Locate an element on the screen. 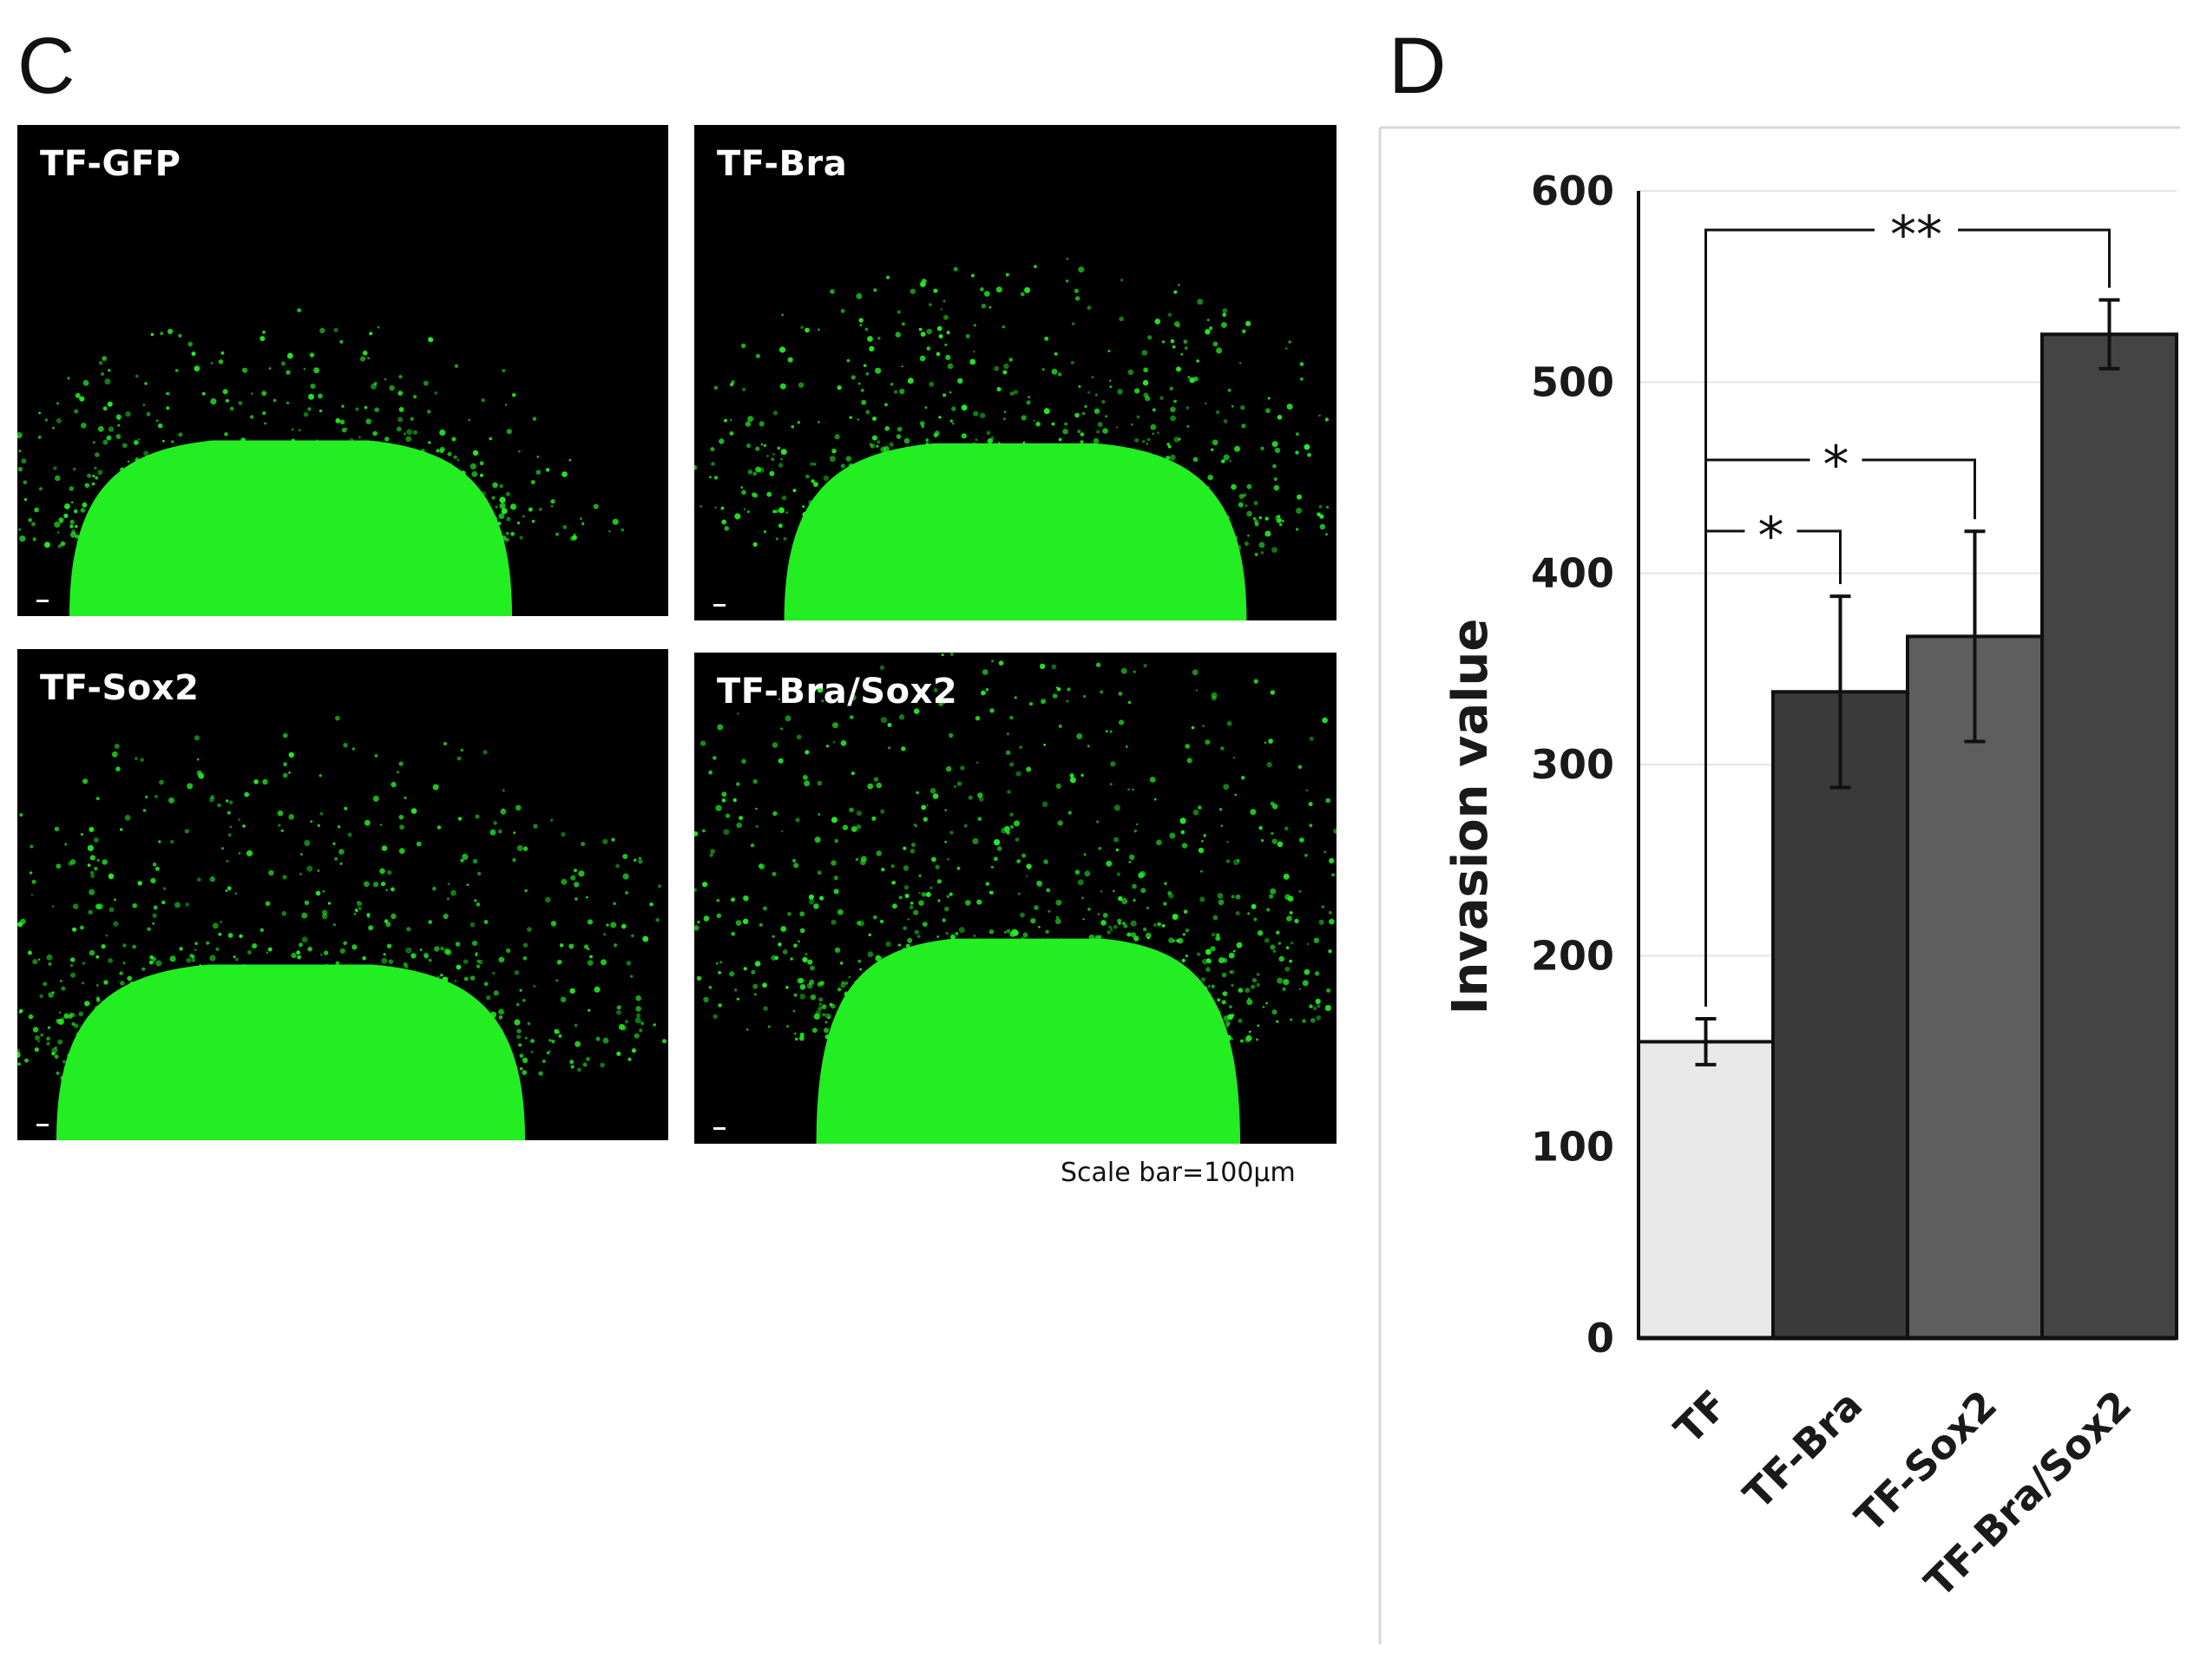 The width and height of the screenshot is (2187, 1680). y-tick-label: 600 is located at coordinates (1572, 190).